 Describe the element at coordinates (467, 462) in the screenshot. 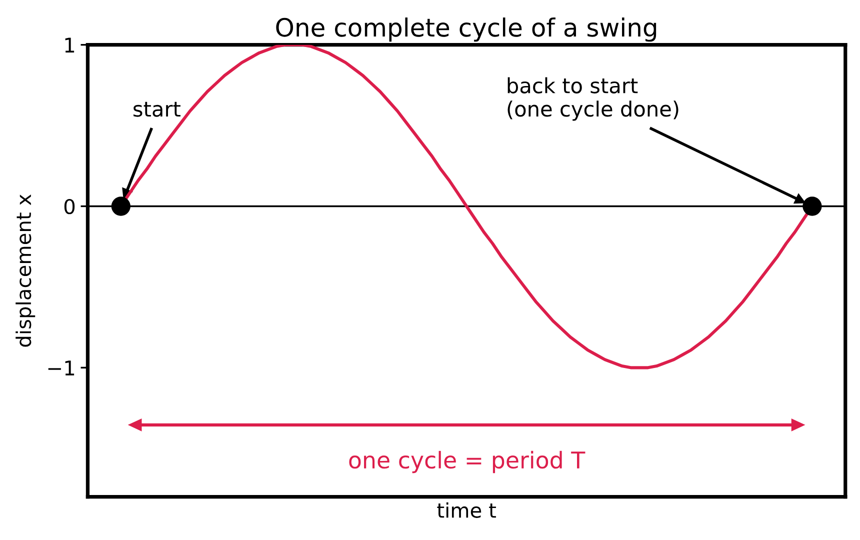

I see `annotation: one cycle = period T` at that location.